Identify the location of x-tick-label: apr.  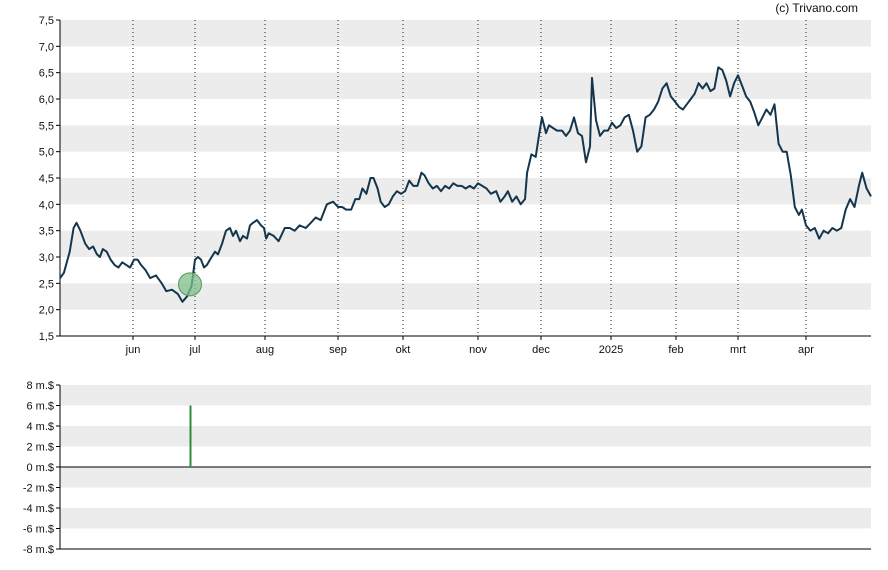
(806, 350).